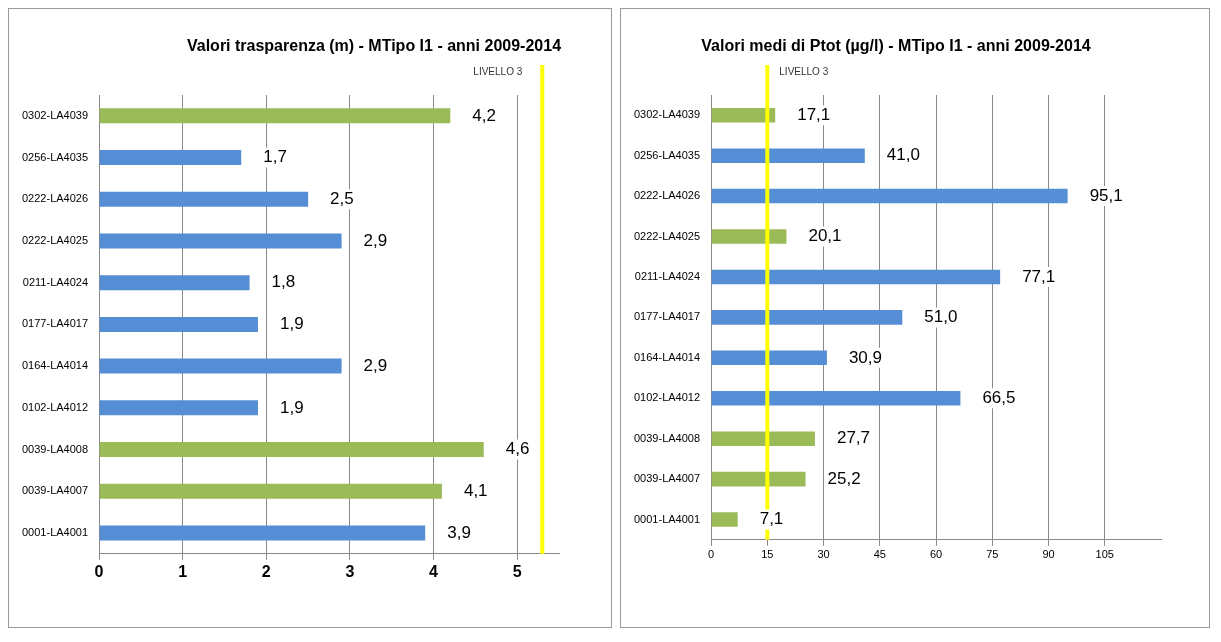 The height and width of the screenshot is (642, 1221). What do you see at coordinates (896, 46) in the screenshot?
I see `chart-title: Valori medi di Ptot (µg/l) - MTipo I1 - anni 2009-2014` at bounding box center [896, 46].